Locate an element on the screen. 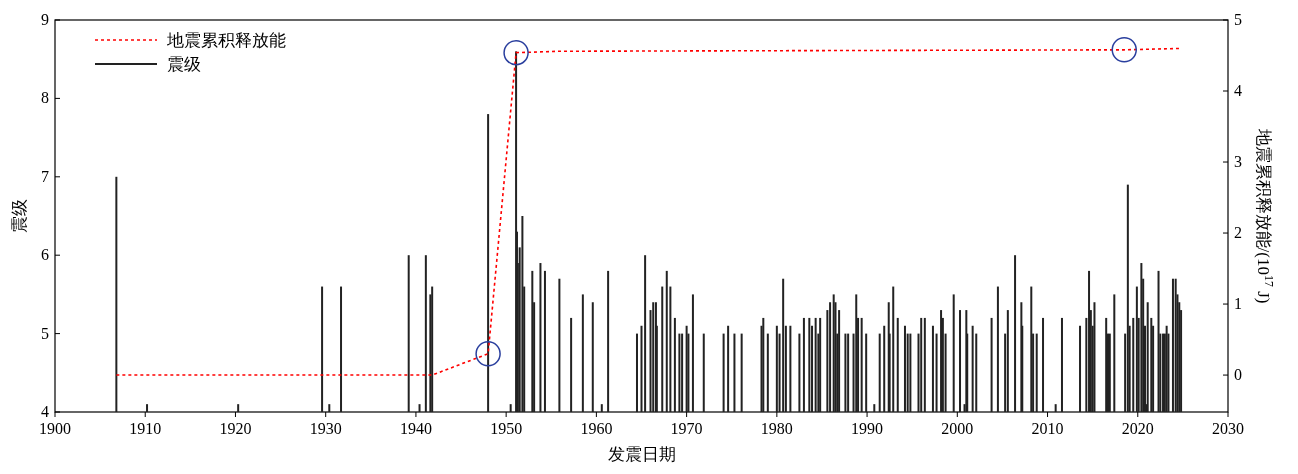  legend-label: 地震累积释放能 is located at coordinates (226, 40).